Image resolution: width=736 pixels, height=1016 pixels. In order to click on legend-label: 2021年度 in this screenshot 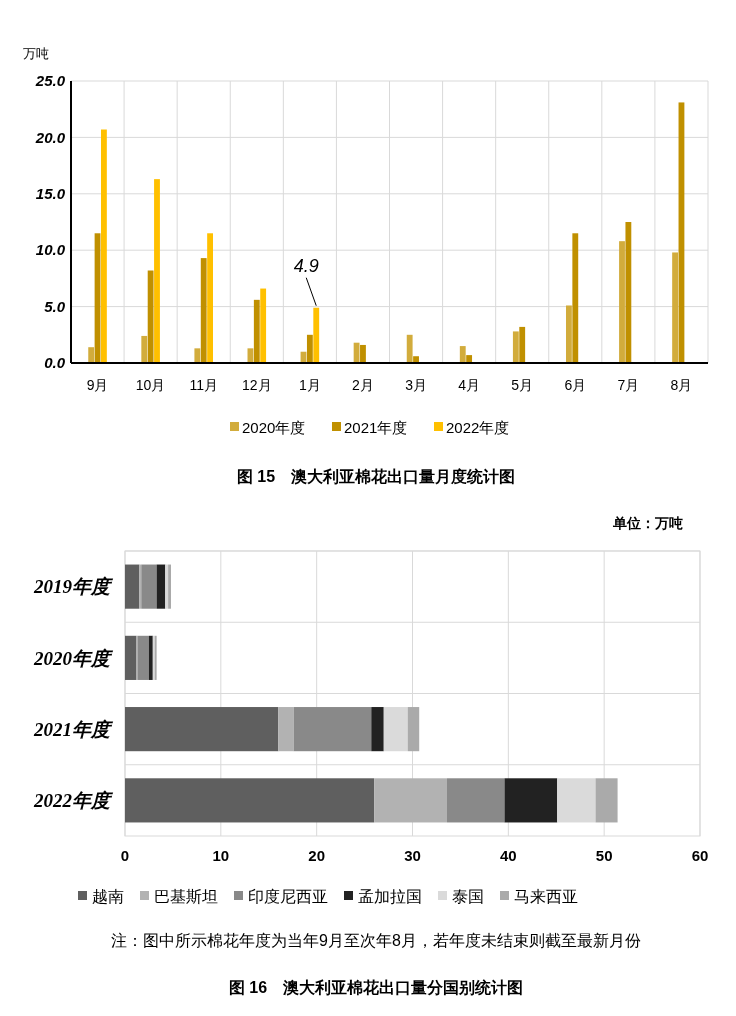, I will do `click(376, 428)`.